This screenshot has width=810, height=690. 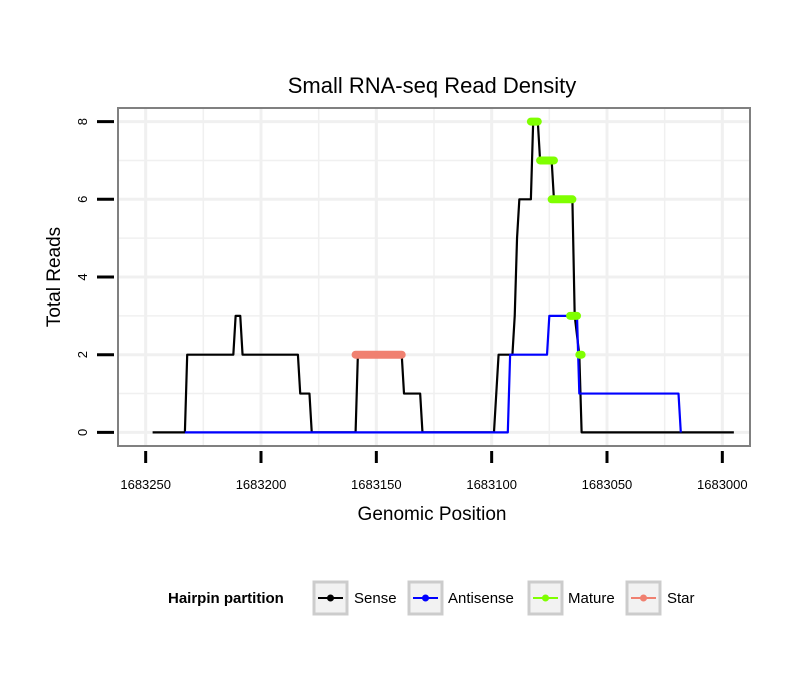 What do you see at coordinates (425, 598) in the screenshot?
I see `legend-key-point-antisense` at bounding box center [425, 598].